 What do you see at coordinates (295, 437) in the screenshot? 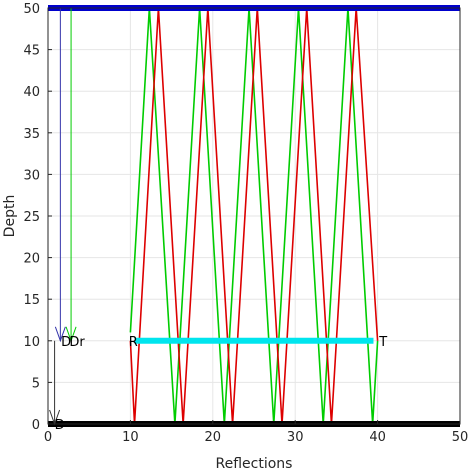
I see `x-tick-label: 30` at bounding box center [295, 437].